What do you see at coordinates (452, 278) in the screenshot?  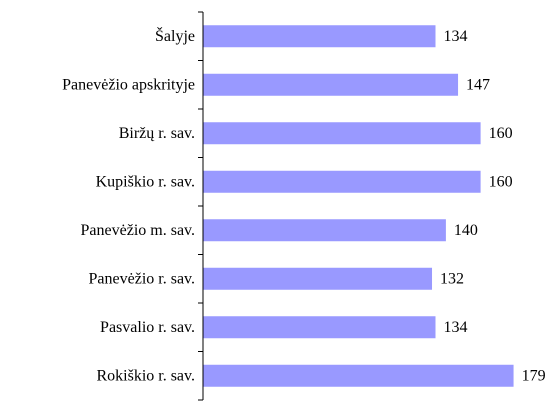 I see `value-label: 132` at bounding box center [452, 278].